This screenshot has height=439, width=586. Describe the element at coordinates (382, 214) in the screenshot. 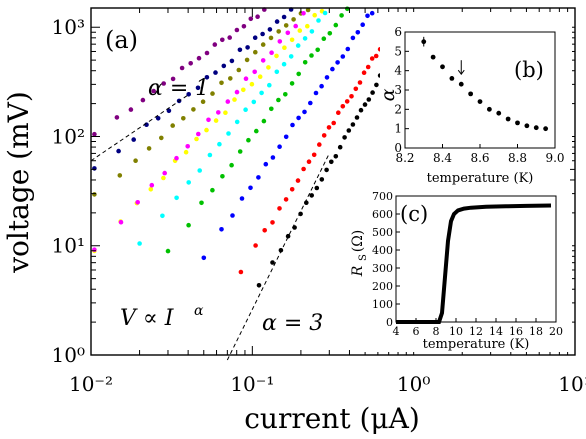

I see `inset-c-y-tick-label: 600` at that location.